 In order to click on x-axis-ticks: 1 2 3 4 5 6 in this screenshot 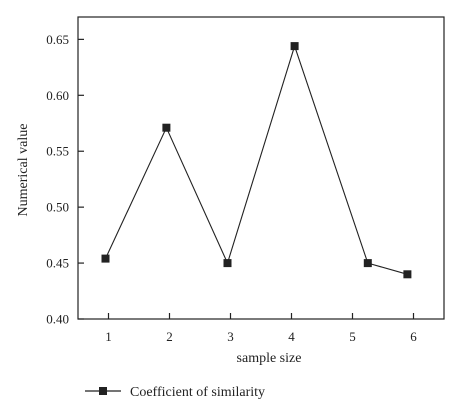, I will do `click(261, 328)`.